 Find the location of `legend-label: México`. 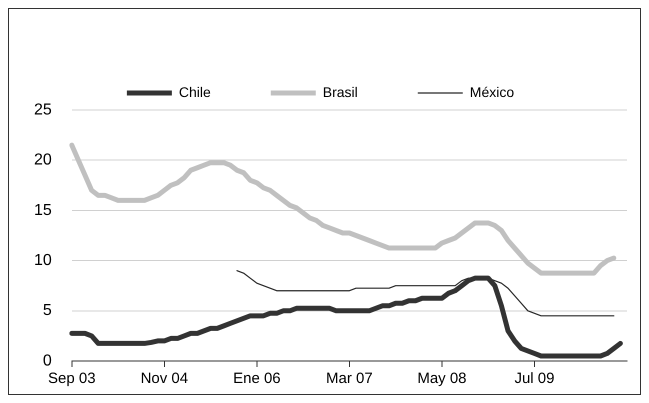

legend-label: México is located at coordinates (492, 92).